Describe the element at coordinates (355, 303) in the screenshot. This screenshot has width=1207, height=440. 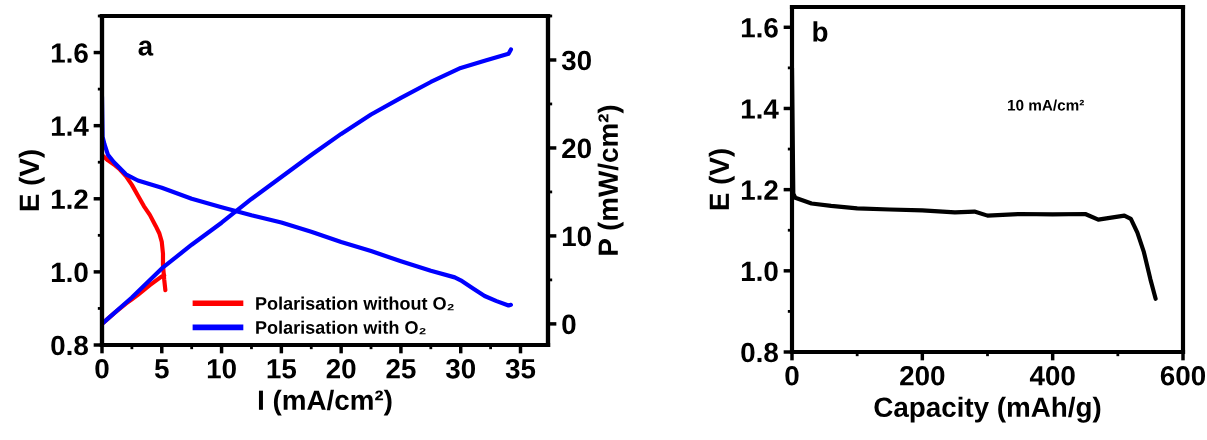
I see `legend-label: Polarisation without O₂` at that location.